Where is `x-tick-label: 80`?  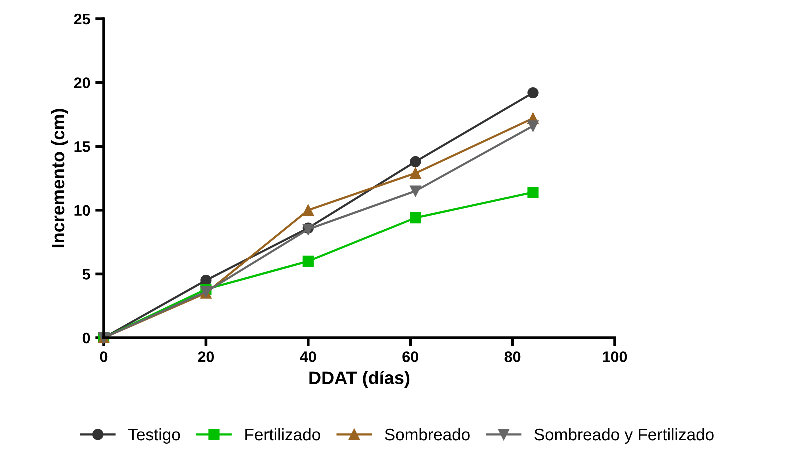
x-tick-label: 80 is located at coordinates (512, 357).